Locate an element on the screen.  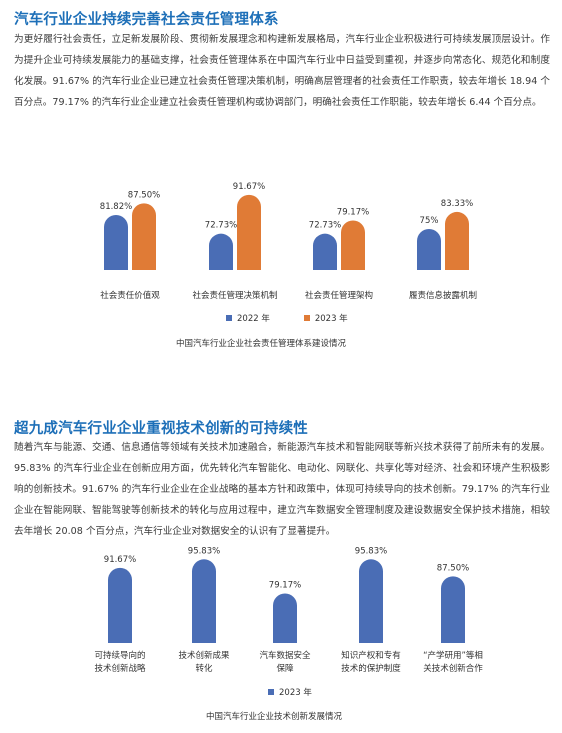
data-label-3-0: 95.83% is located at coordinates (371, 551).